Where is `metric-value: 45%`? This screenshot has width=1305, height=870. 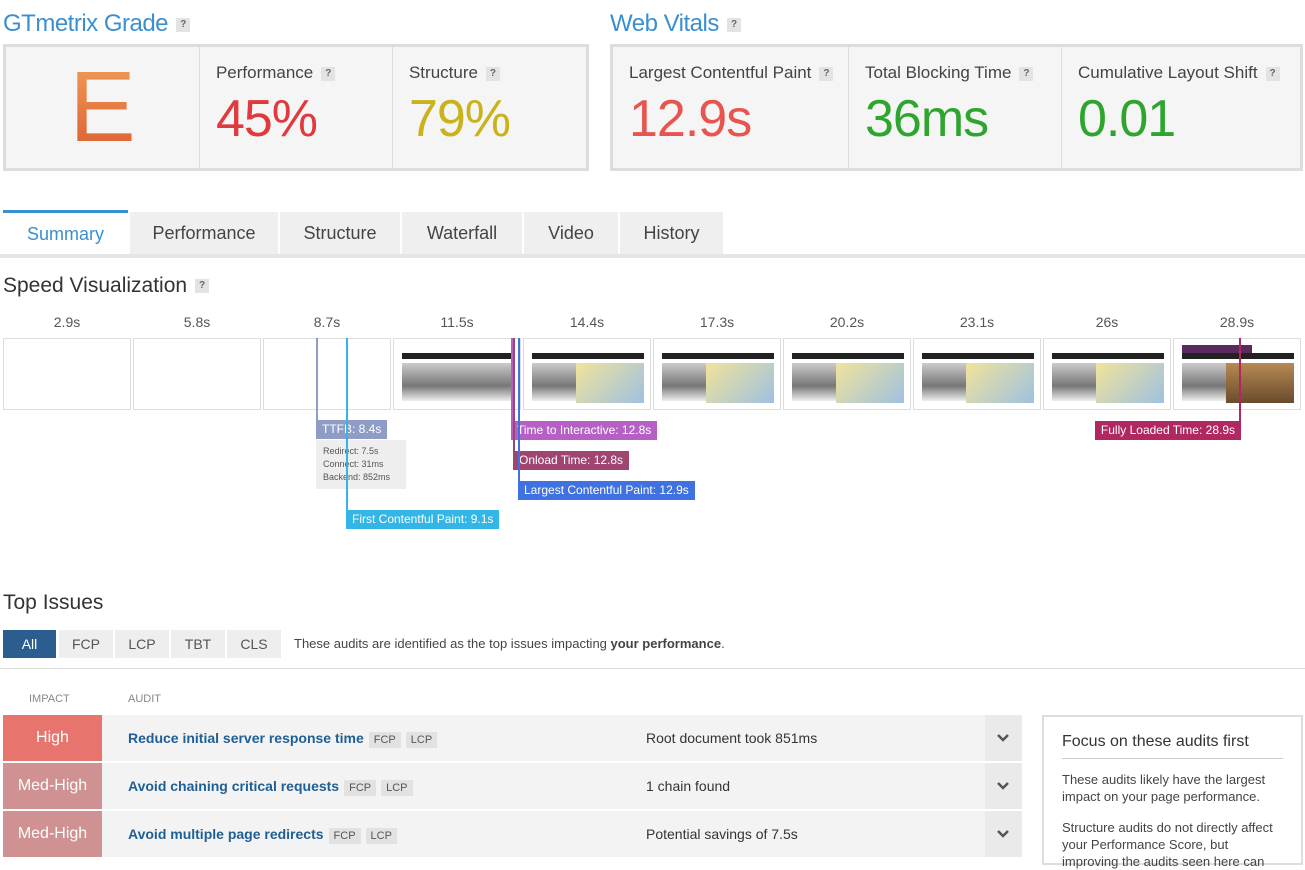 metric-value: 45% is located at coordinates (266, 119).